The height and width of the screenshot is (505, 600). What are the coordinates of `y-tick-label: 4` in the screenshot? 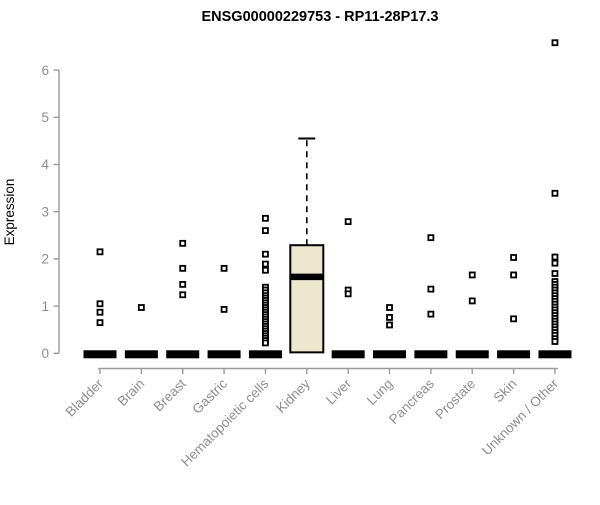 It's located at (45, 164).